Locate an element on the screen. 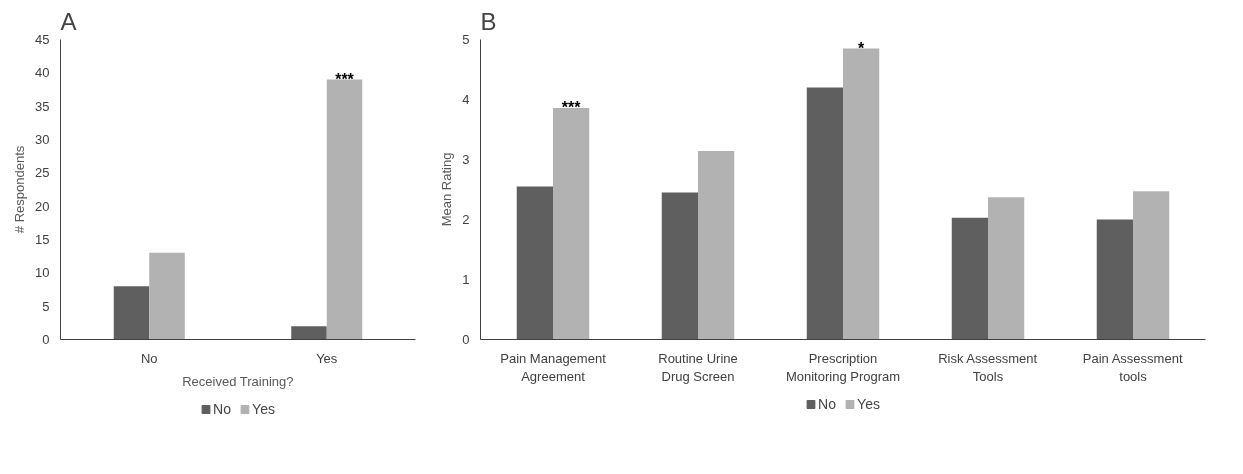  annotation: * is located at coordinates (862, 48).